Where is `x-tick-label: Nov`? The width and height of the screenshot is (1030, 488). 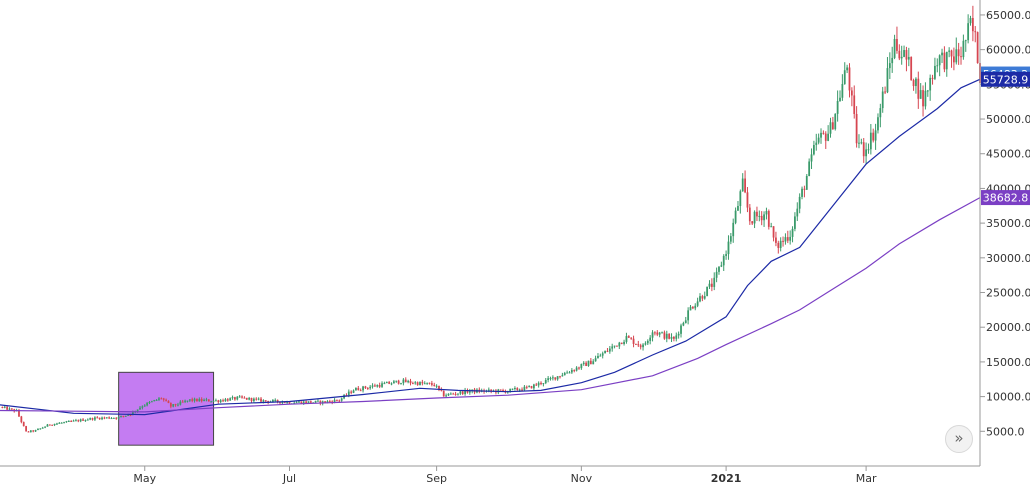
x-tick-label: Nov is located at coordinates (582, 478).